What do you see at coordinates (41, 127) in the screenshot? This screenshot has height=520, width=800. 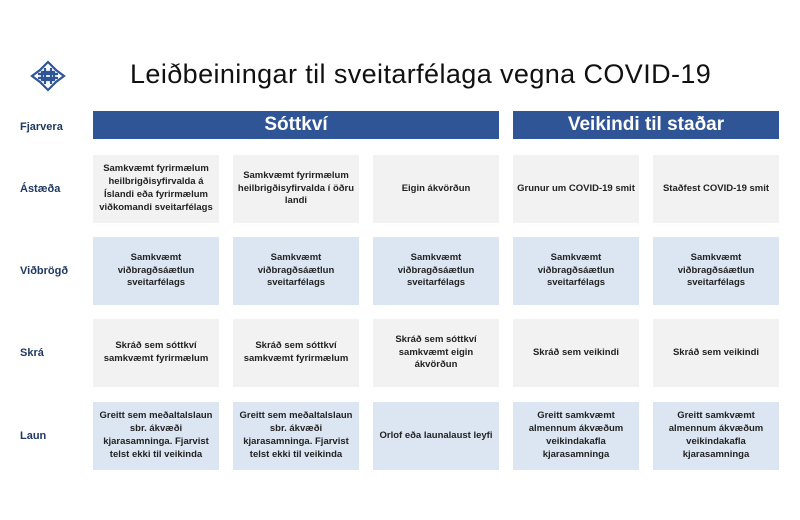 I see `row-label-fjarvera: Fjarvera` at bounding box center [41, 127].